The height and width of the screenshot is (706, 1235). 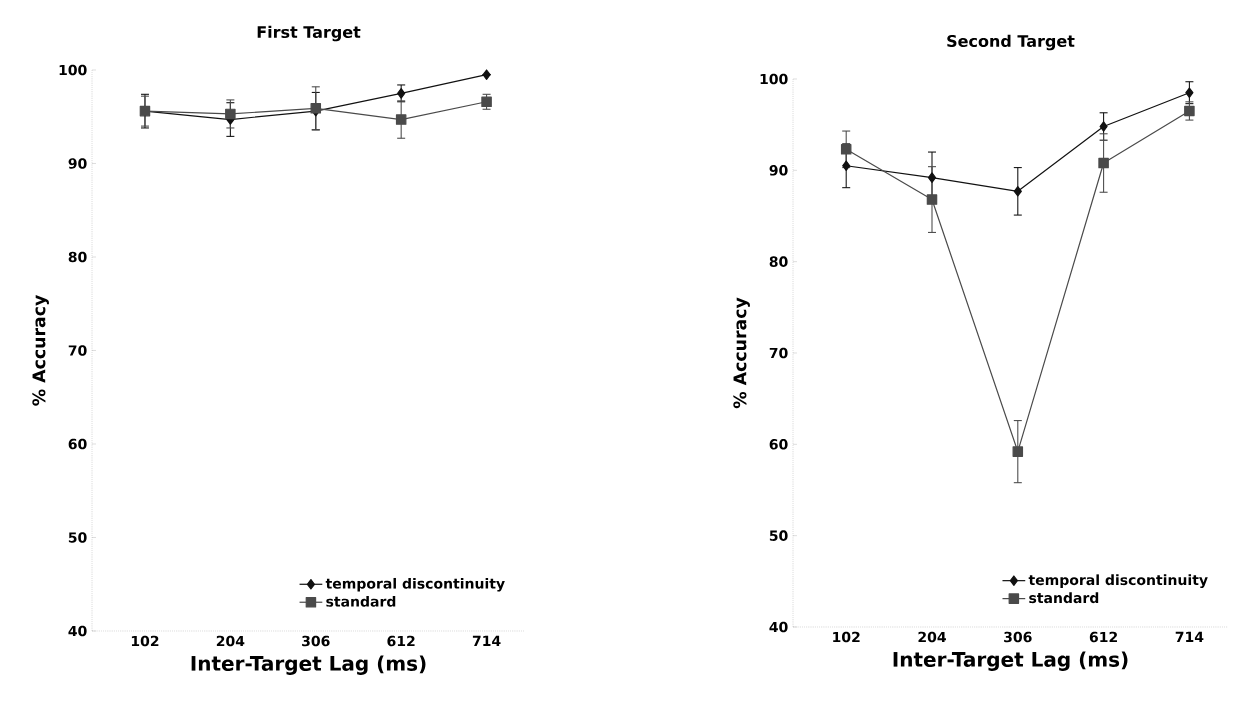 I want to click on chart-title: First Target, so click(x=309, y=33).